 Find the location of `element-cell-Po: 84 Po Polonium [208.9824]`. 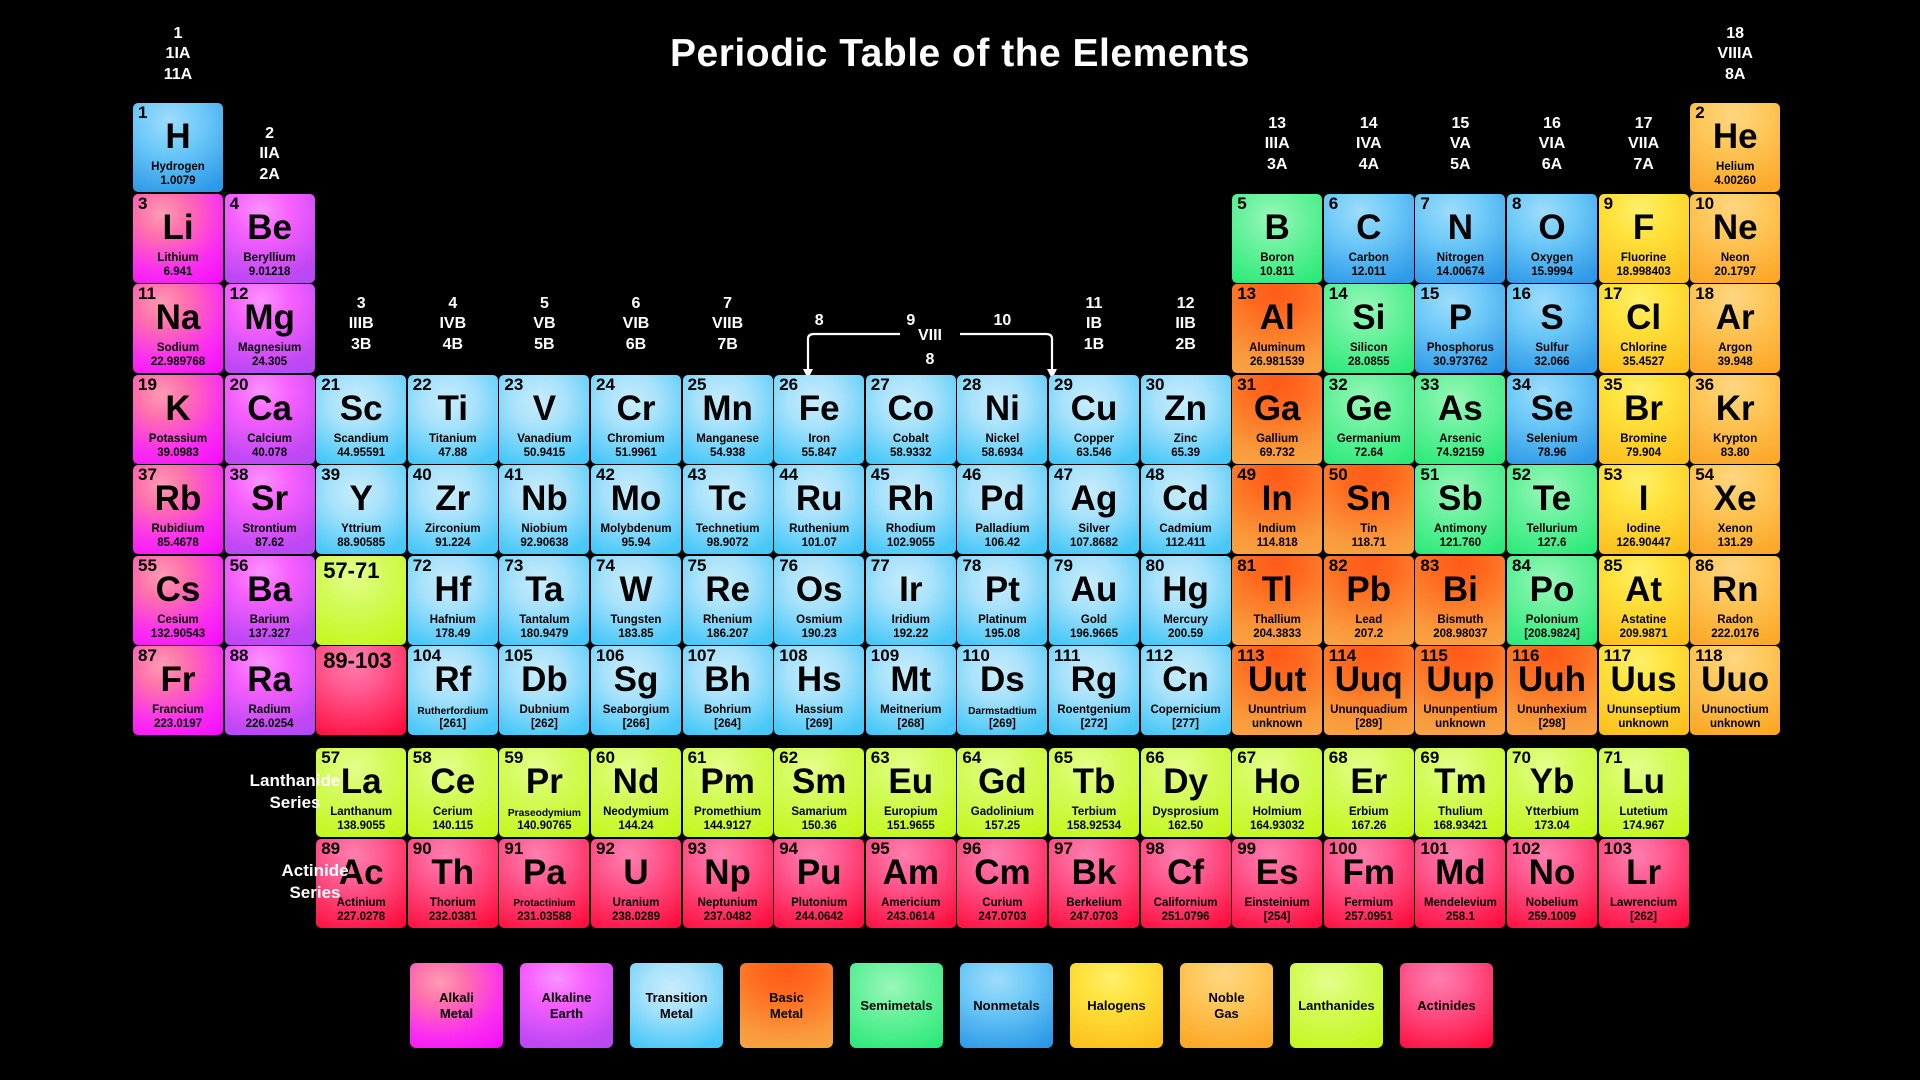

element-cell-Po: 84 Po Polonium [208.9824] is located at coordinates (1552, 600).